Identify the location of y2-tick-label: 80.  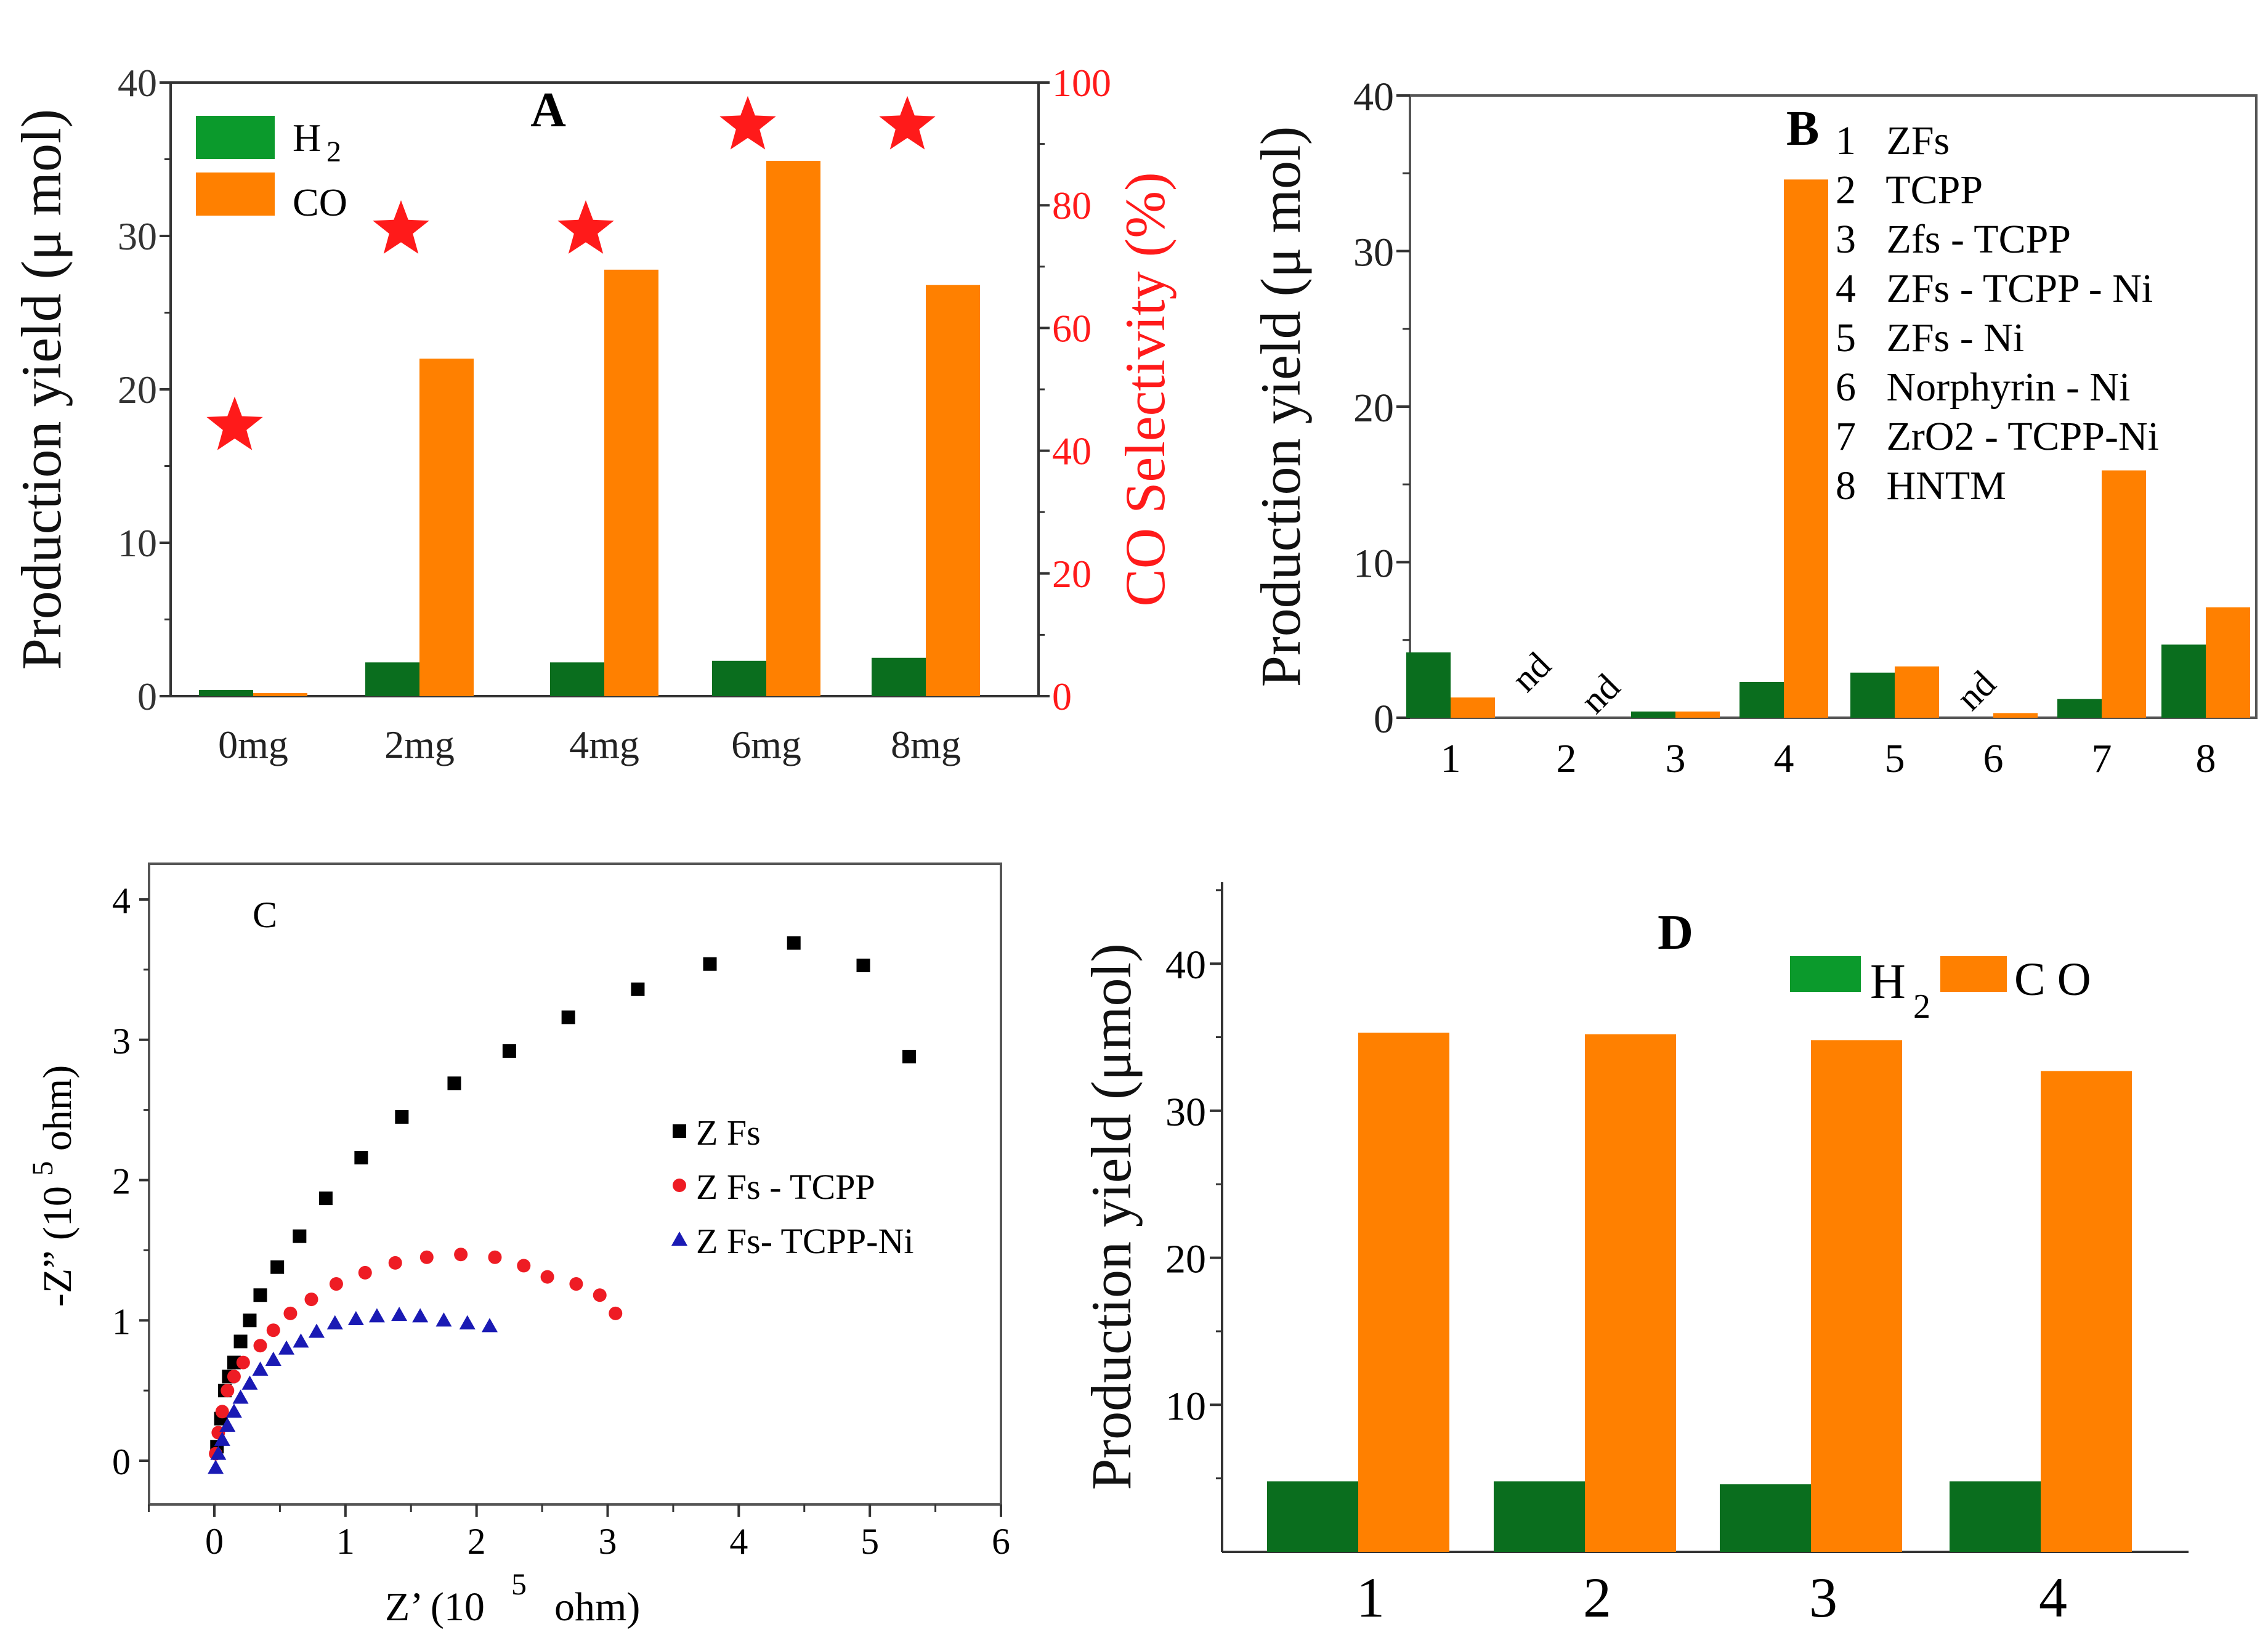
(1072, 205).